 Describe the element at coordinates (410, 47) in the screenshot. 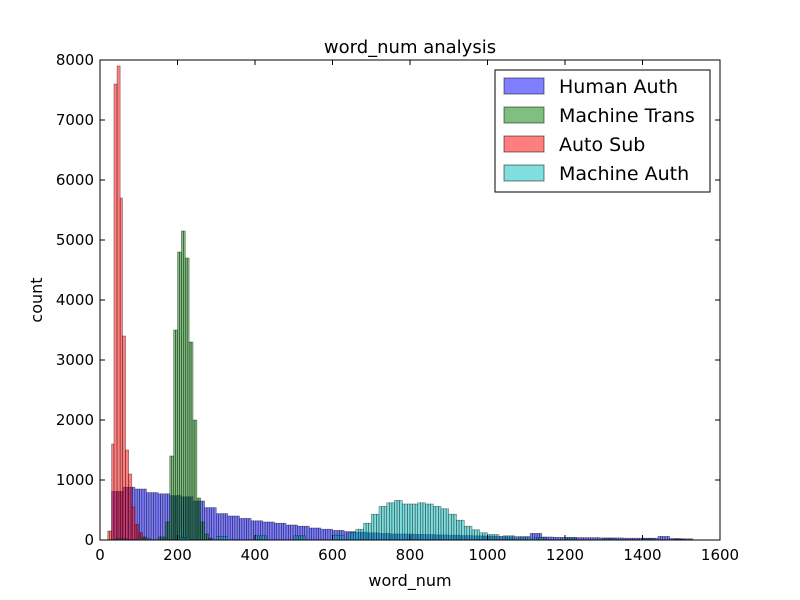

I see `chart-title: word_num analysis` at that location.